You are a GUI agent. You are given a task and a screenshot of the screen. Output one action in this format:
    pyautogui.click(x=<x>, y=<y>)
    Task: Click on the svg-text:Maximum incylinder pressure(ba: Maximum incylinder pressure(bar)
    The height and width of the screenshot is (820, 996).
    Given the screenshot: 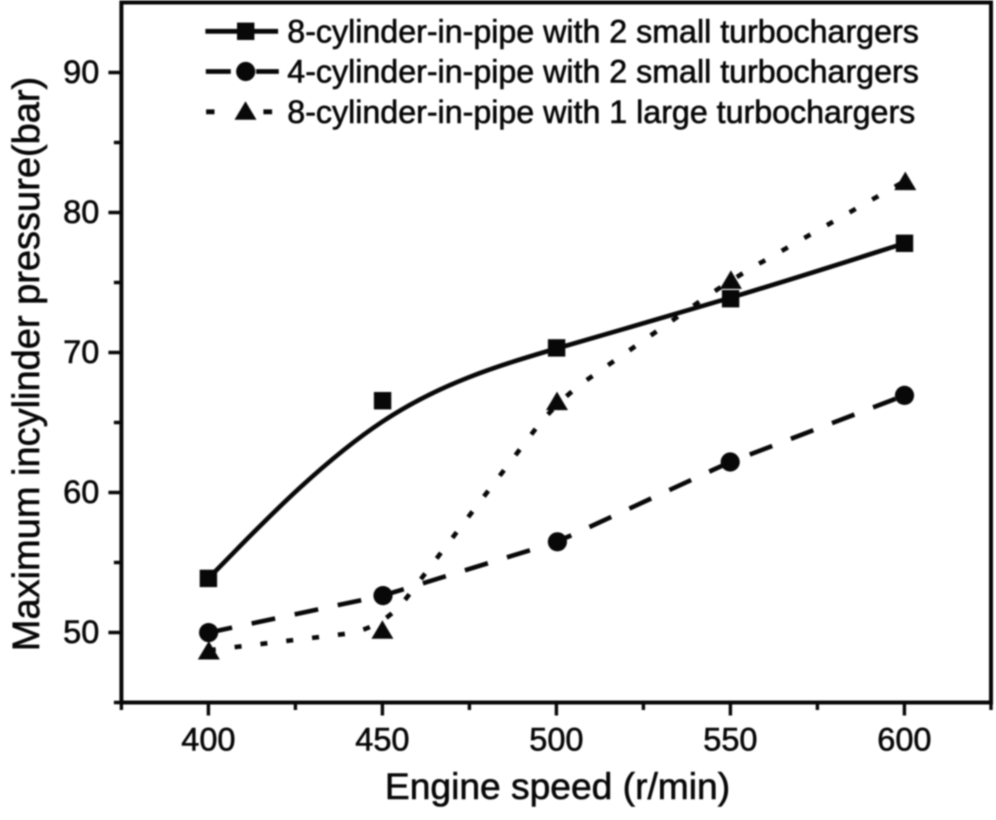 What is the action you would take?
    pyautogui.click(x=27, y=364)
    